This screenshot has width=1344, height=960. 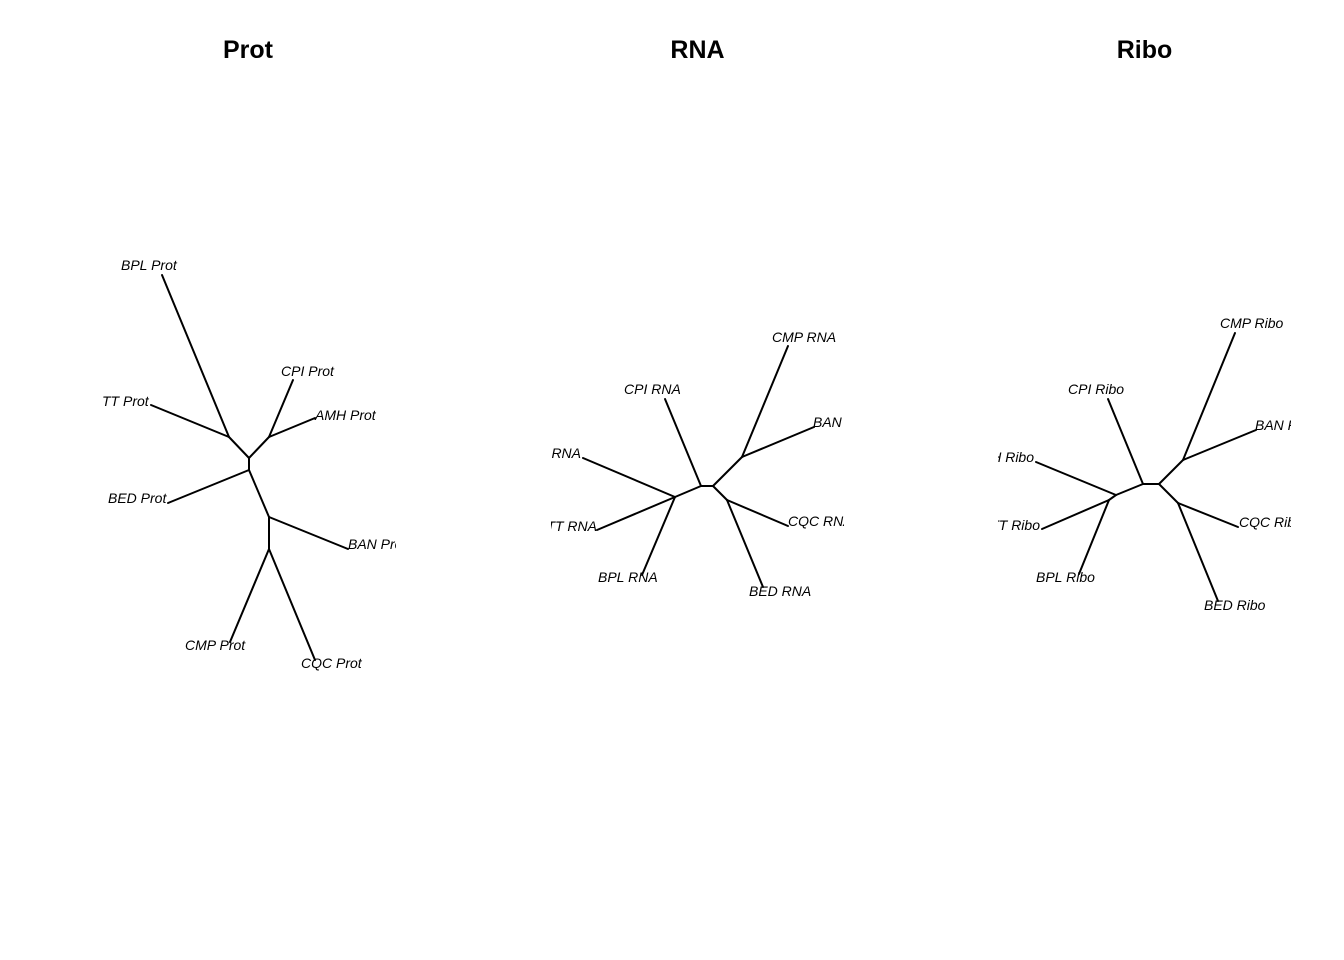 I want to click on tip-label: CPI Ribo, so click(x=1096, y=389).